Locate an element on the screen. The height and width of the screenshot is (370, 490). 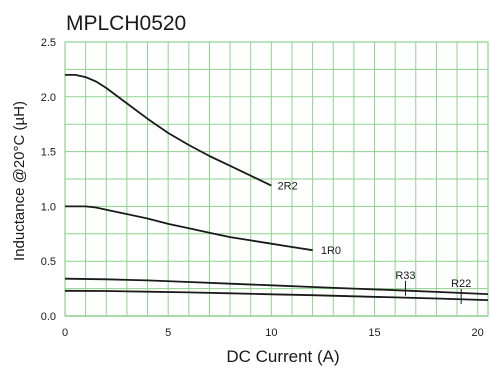
y-tick-label: 0.5 is located at coordinates (48, 262).